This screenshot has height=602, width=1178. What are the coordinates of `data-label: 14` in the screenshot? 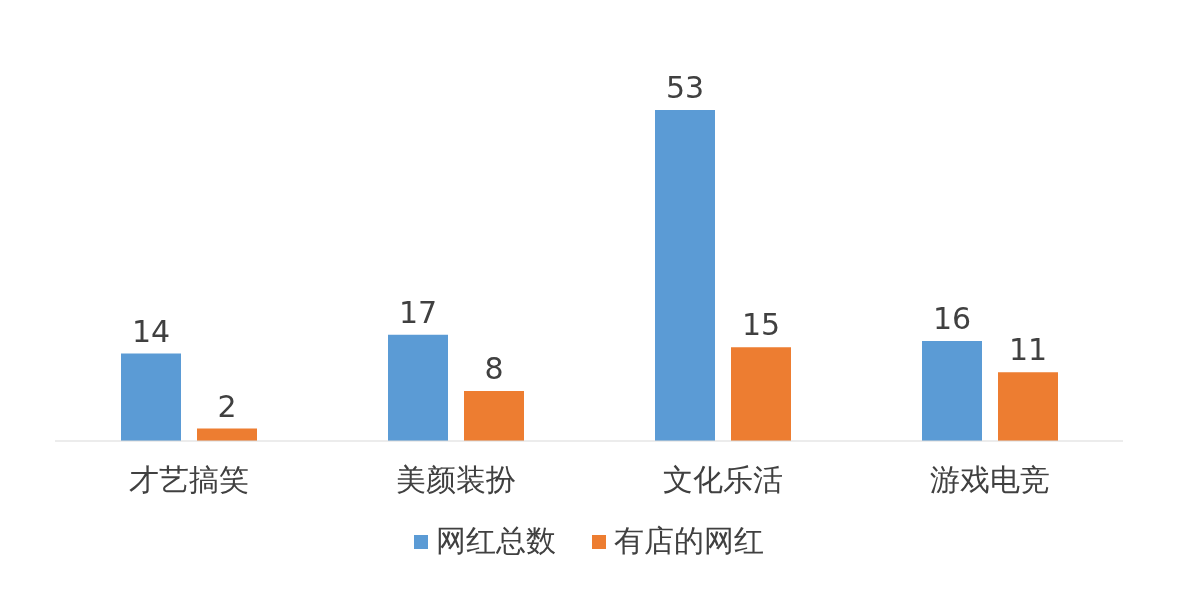 It's located at (151, 331).